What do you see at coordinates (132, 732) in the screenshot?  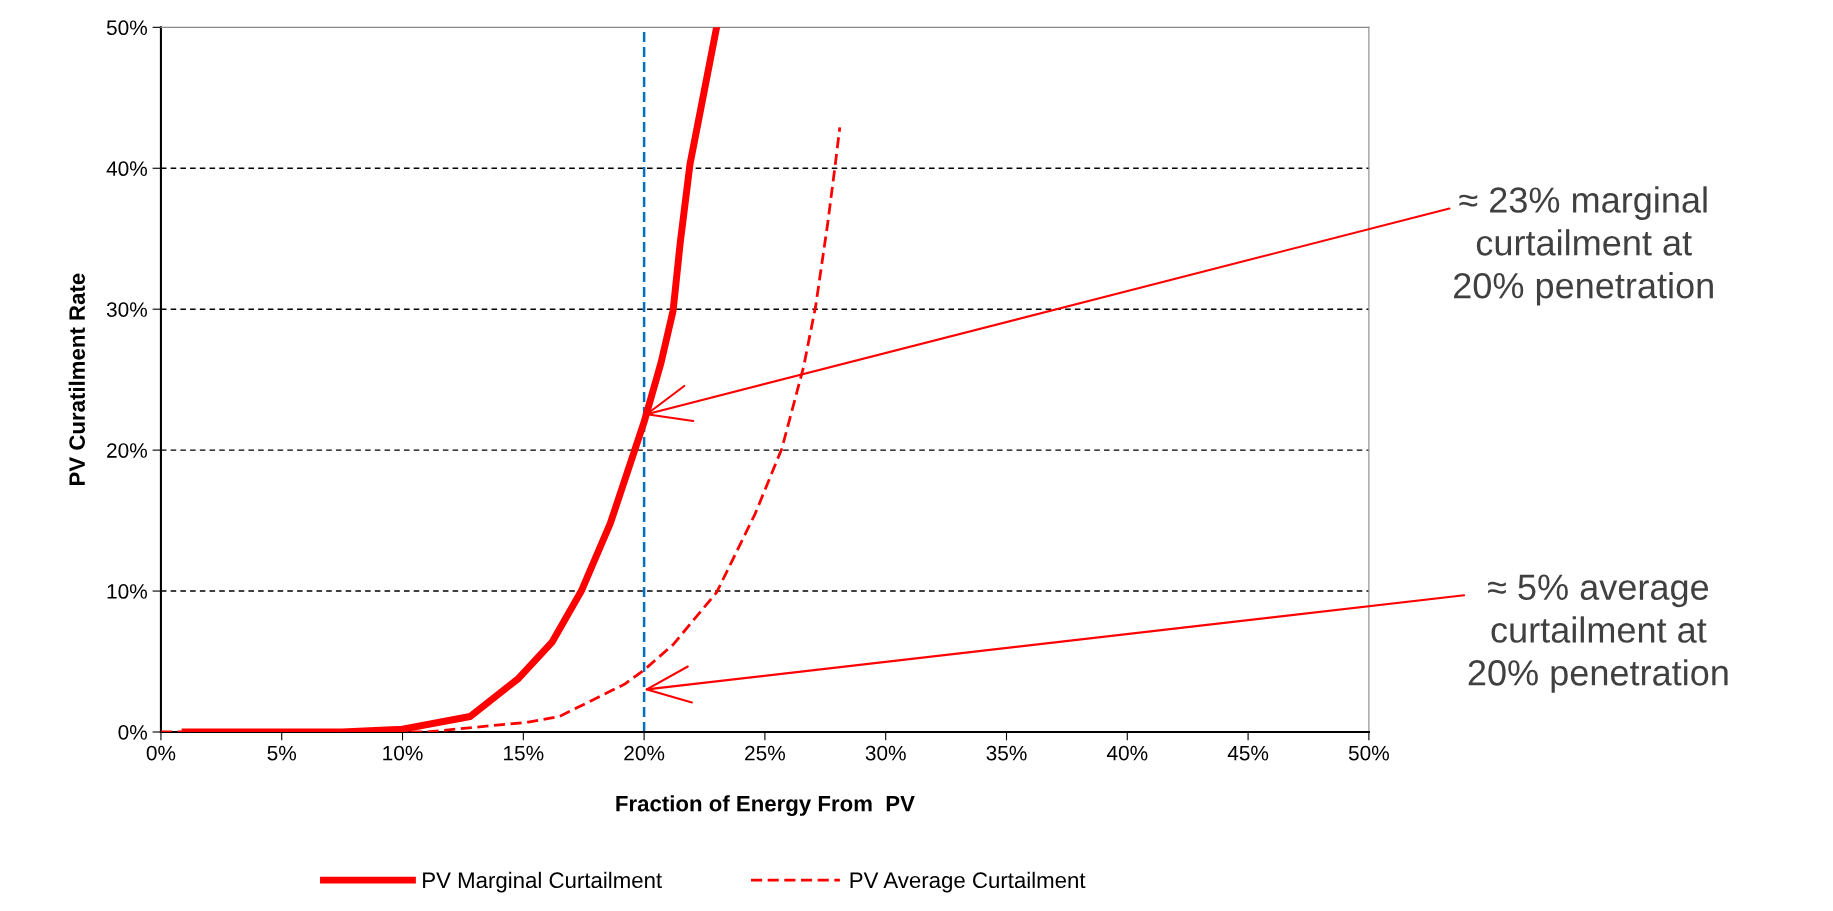 I see `y-tick-label: 0%` at bounding box center [132, 732].